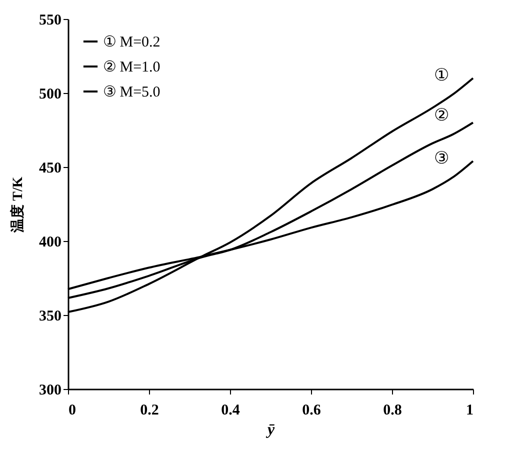 This screenshot has width=512, height=450. What do you see at coordinates (131, 42) in the screenshot?
I see `legend-label: ① M=0.2` at bounding box center [131, 42].